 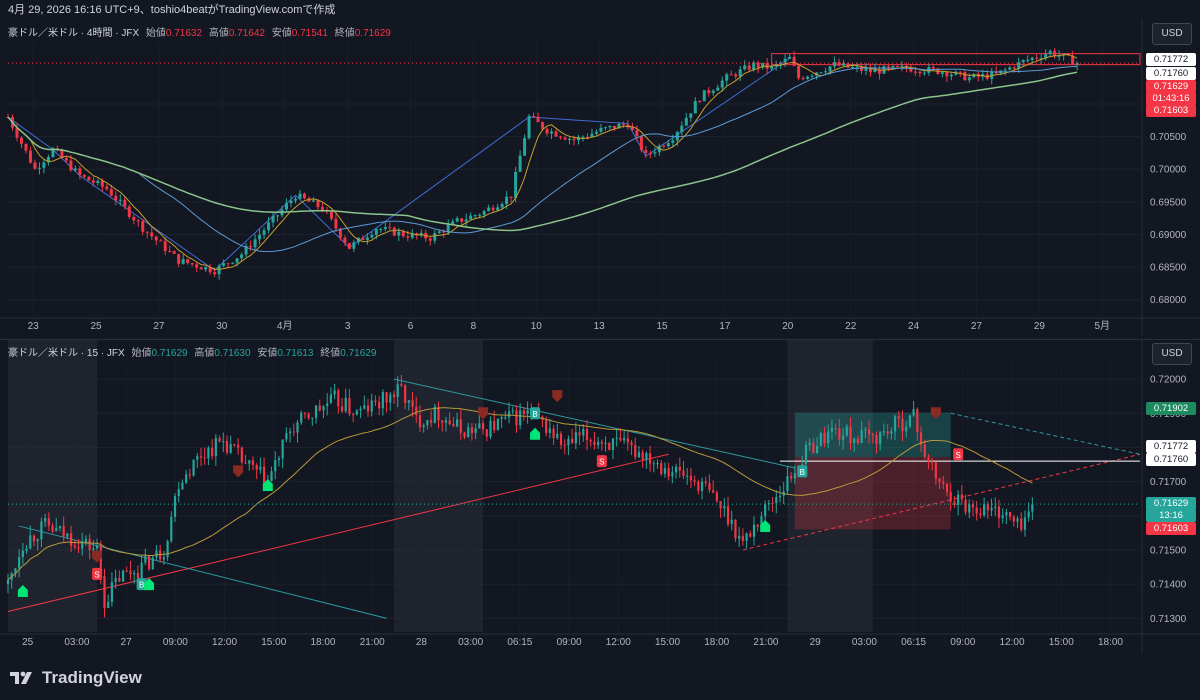 What do you see at coordinates (1168, 268) in the screenshot?
I see `y-tick-label: 0.68500` at bounding box center [1168, 268].